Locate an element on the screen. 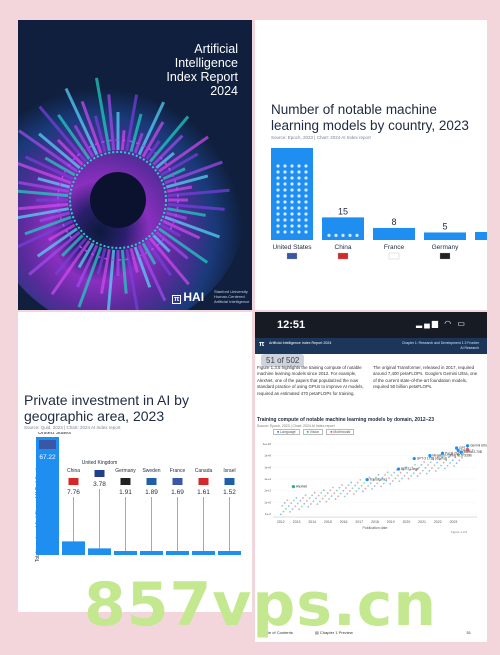 This screenshot has height=655, width=500. investment-value-label: 7.76 is located at coordinates (73, 492).